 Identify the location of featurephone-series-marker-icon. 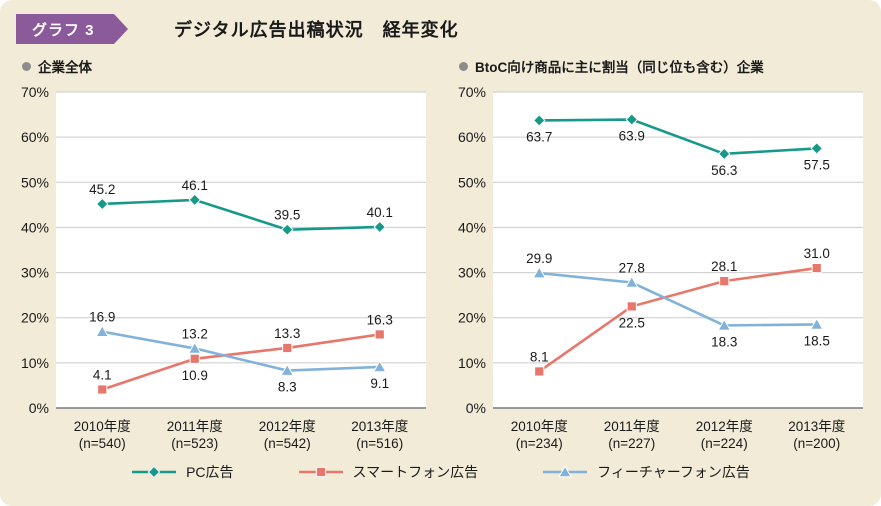
(565, 471).